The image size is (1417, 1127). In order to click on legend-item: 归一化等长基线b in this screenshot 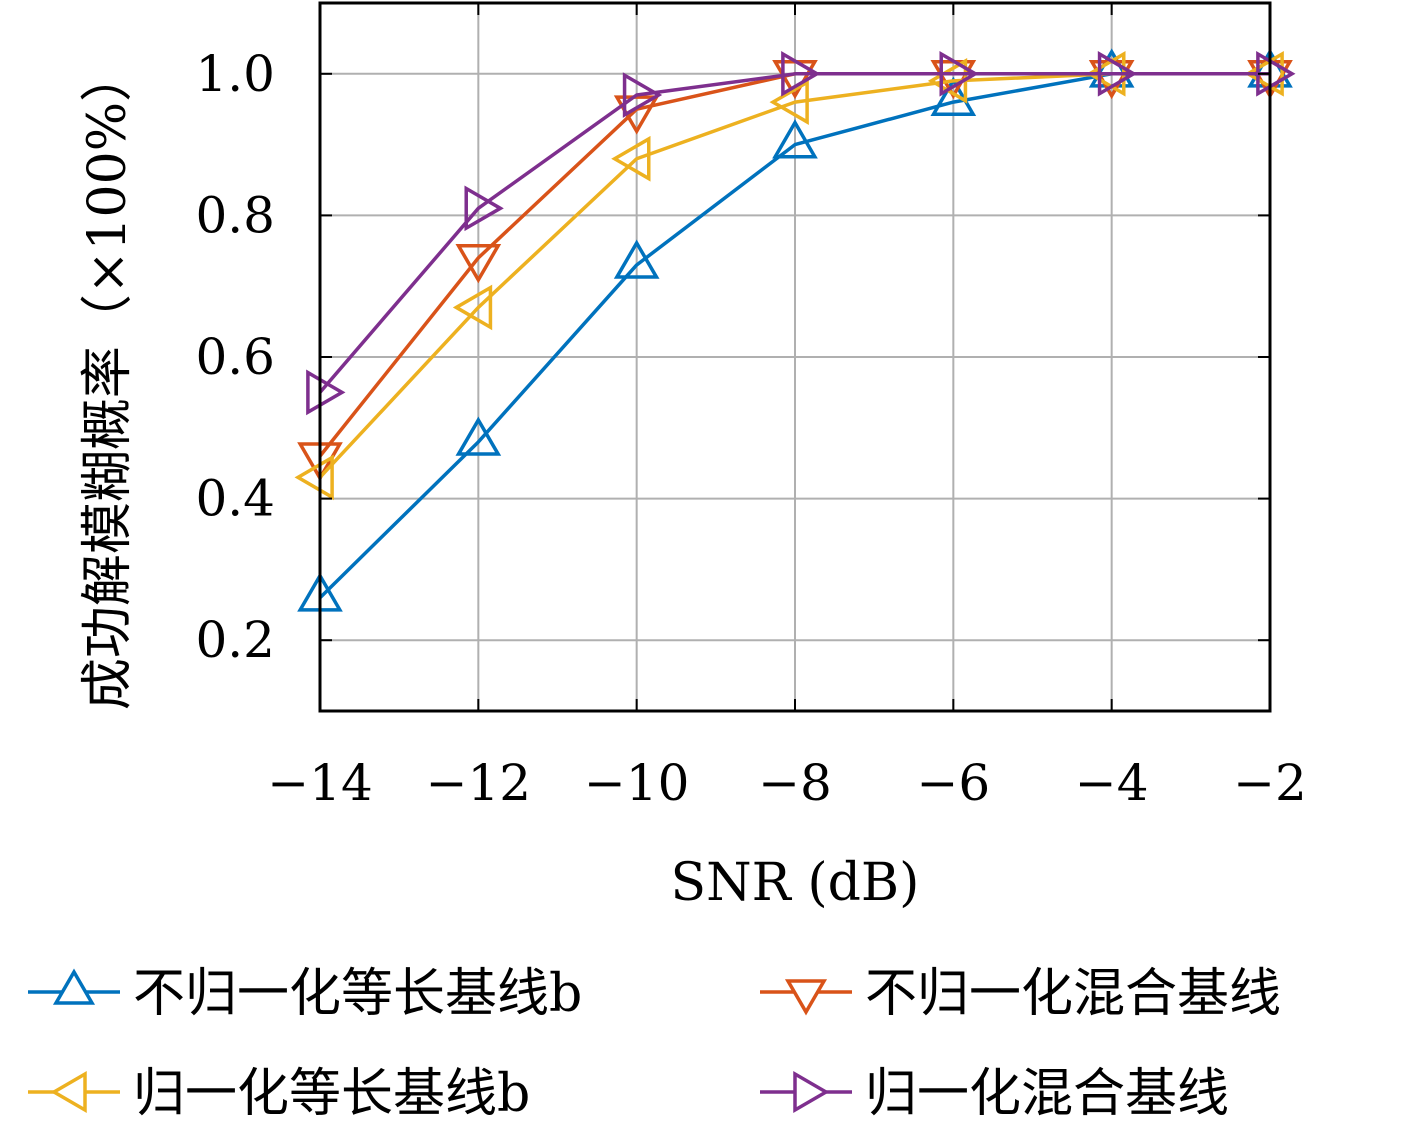, I will do `click(279, 1094)`.